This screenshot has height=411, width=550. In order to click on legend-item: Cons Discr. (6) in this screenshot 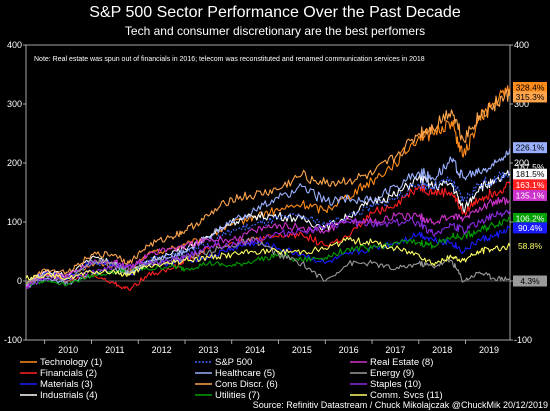, I will do `click(236, 384)`.